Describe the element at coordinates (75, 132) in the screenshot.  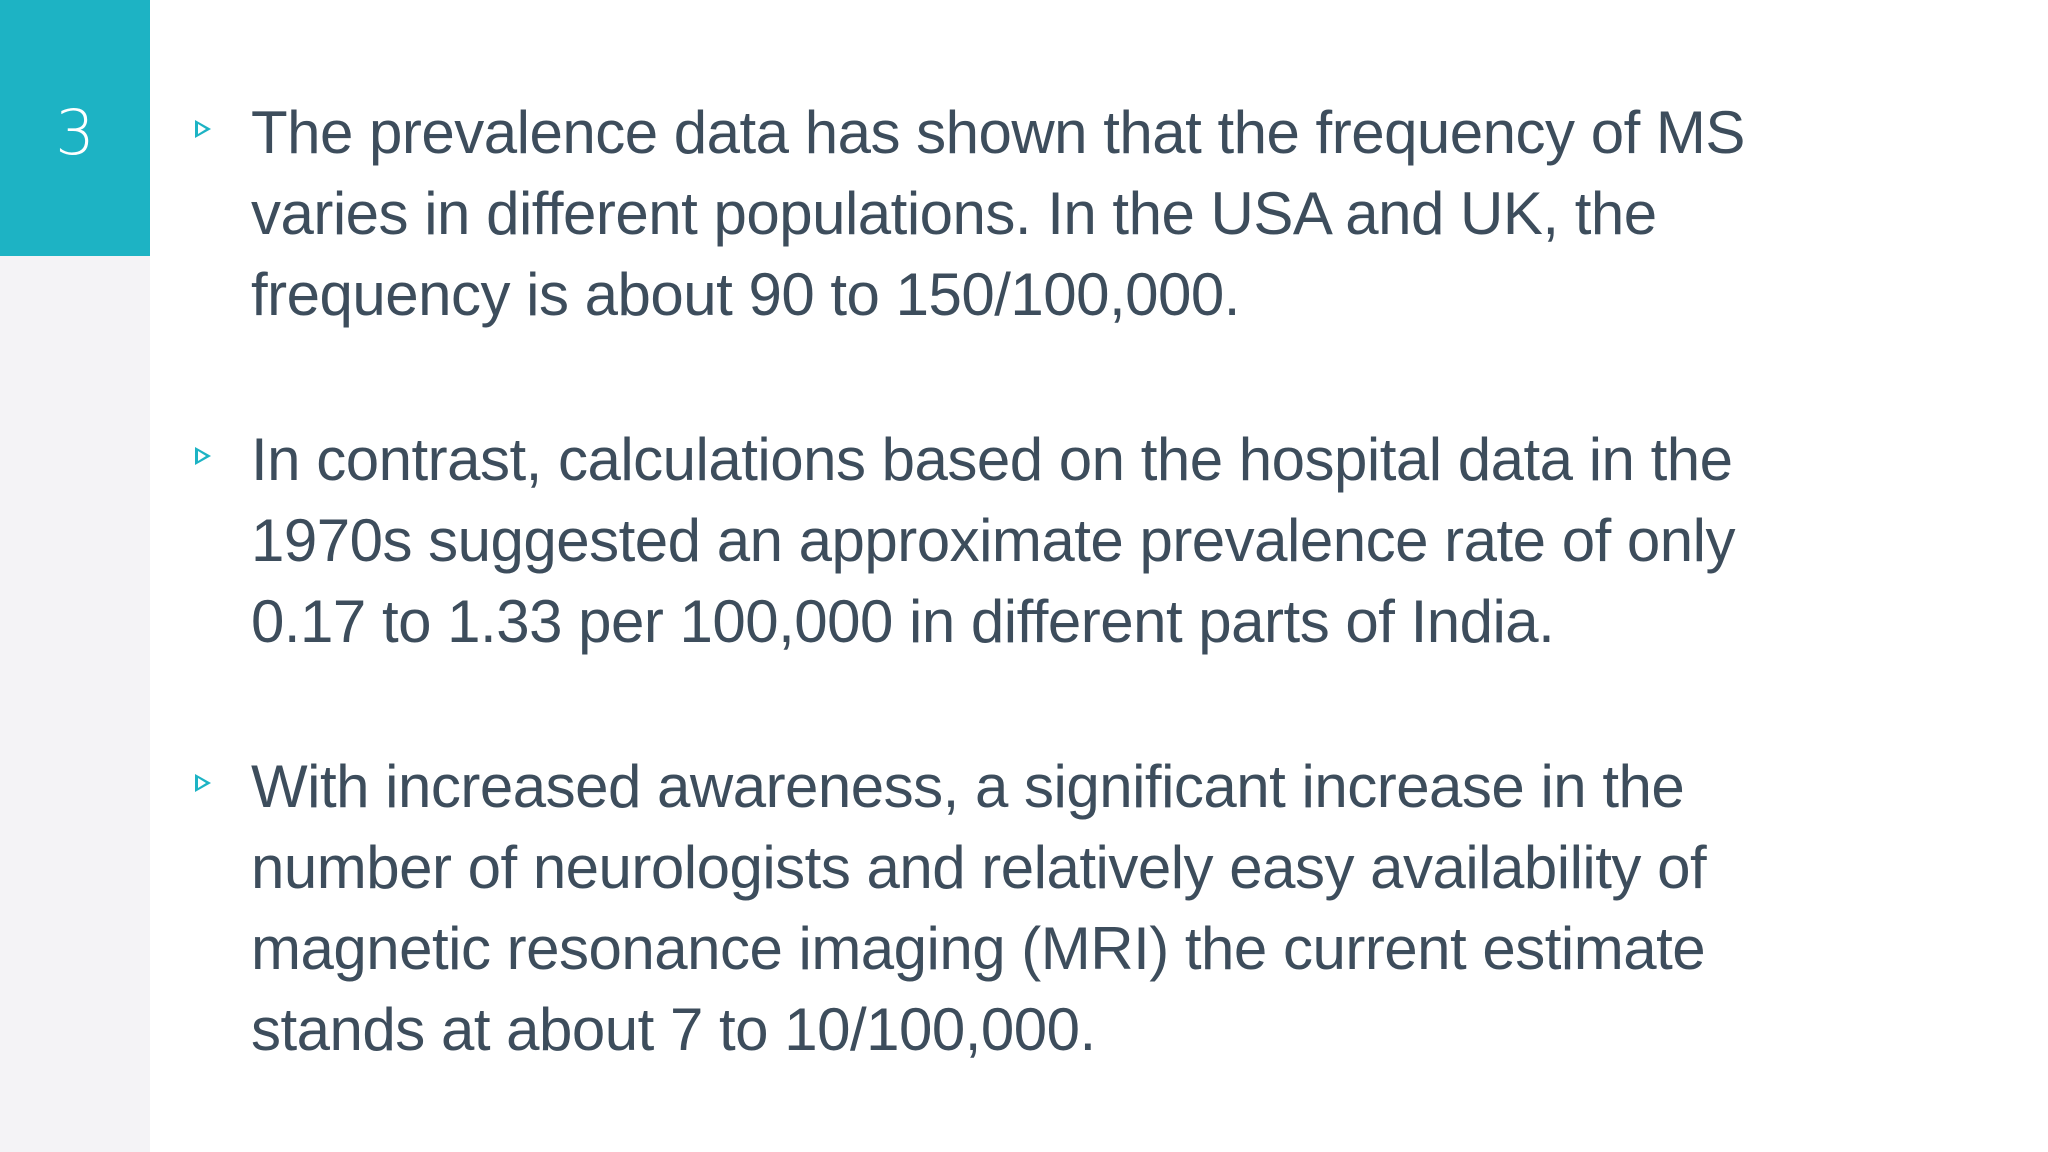
I see `slide-number: 3` at that location.